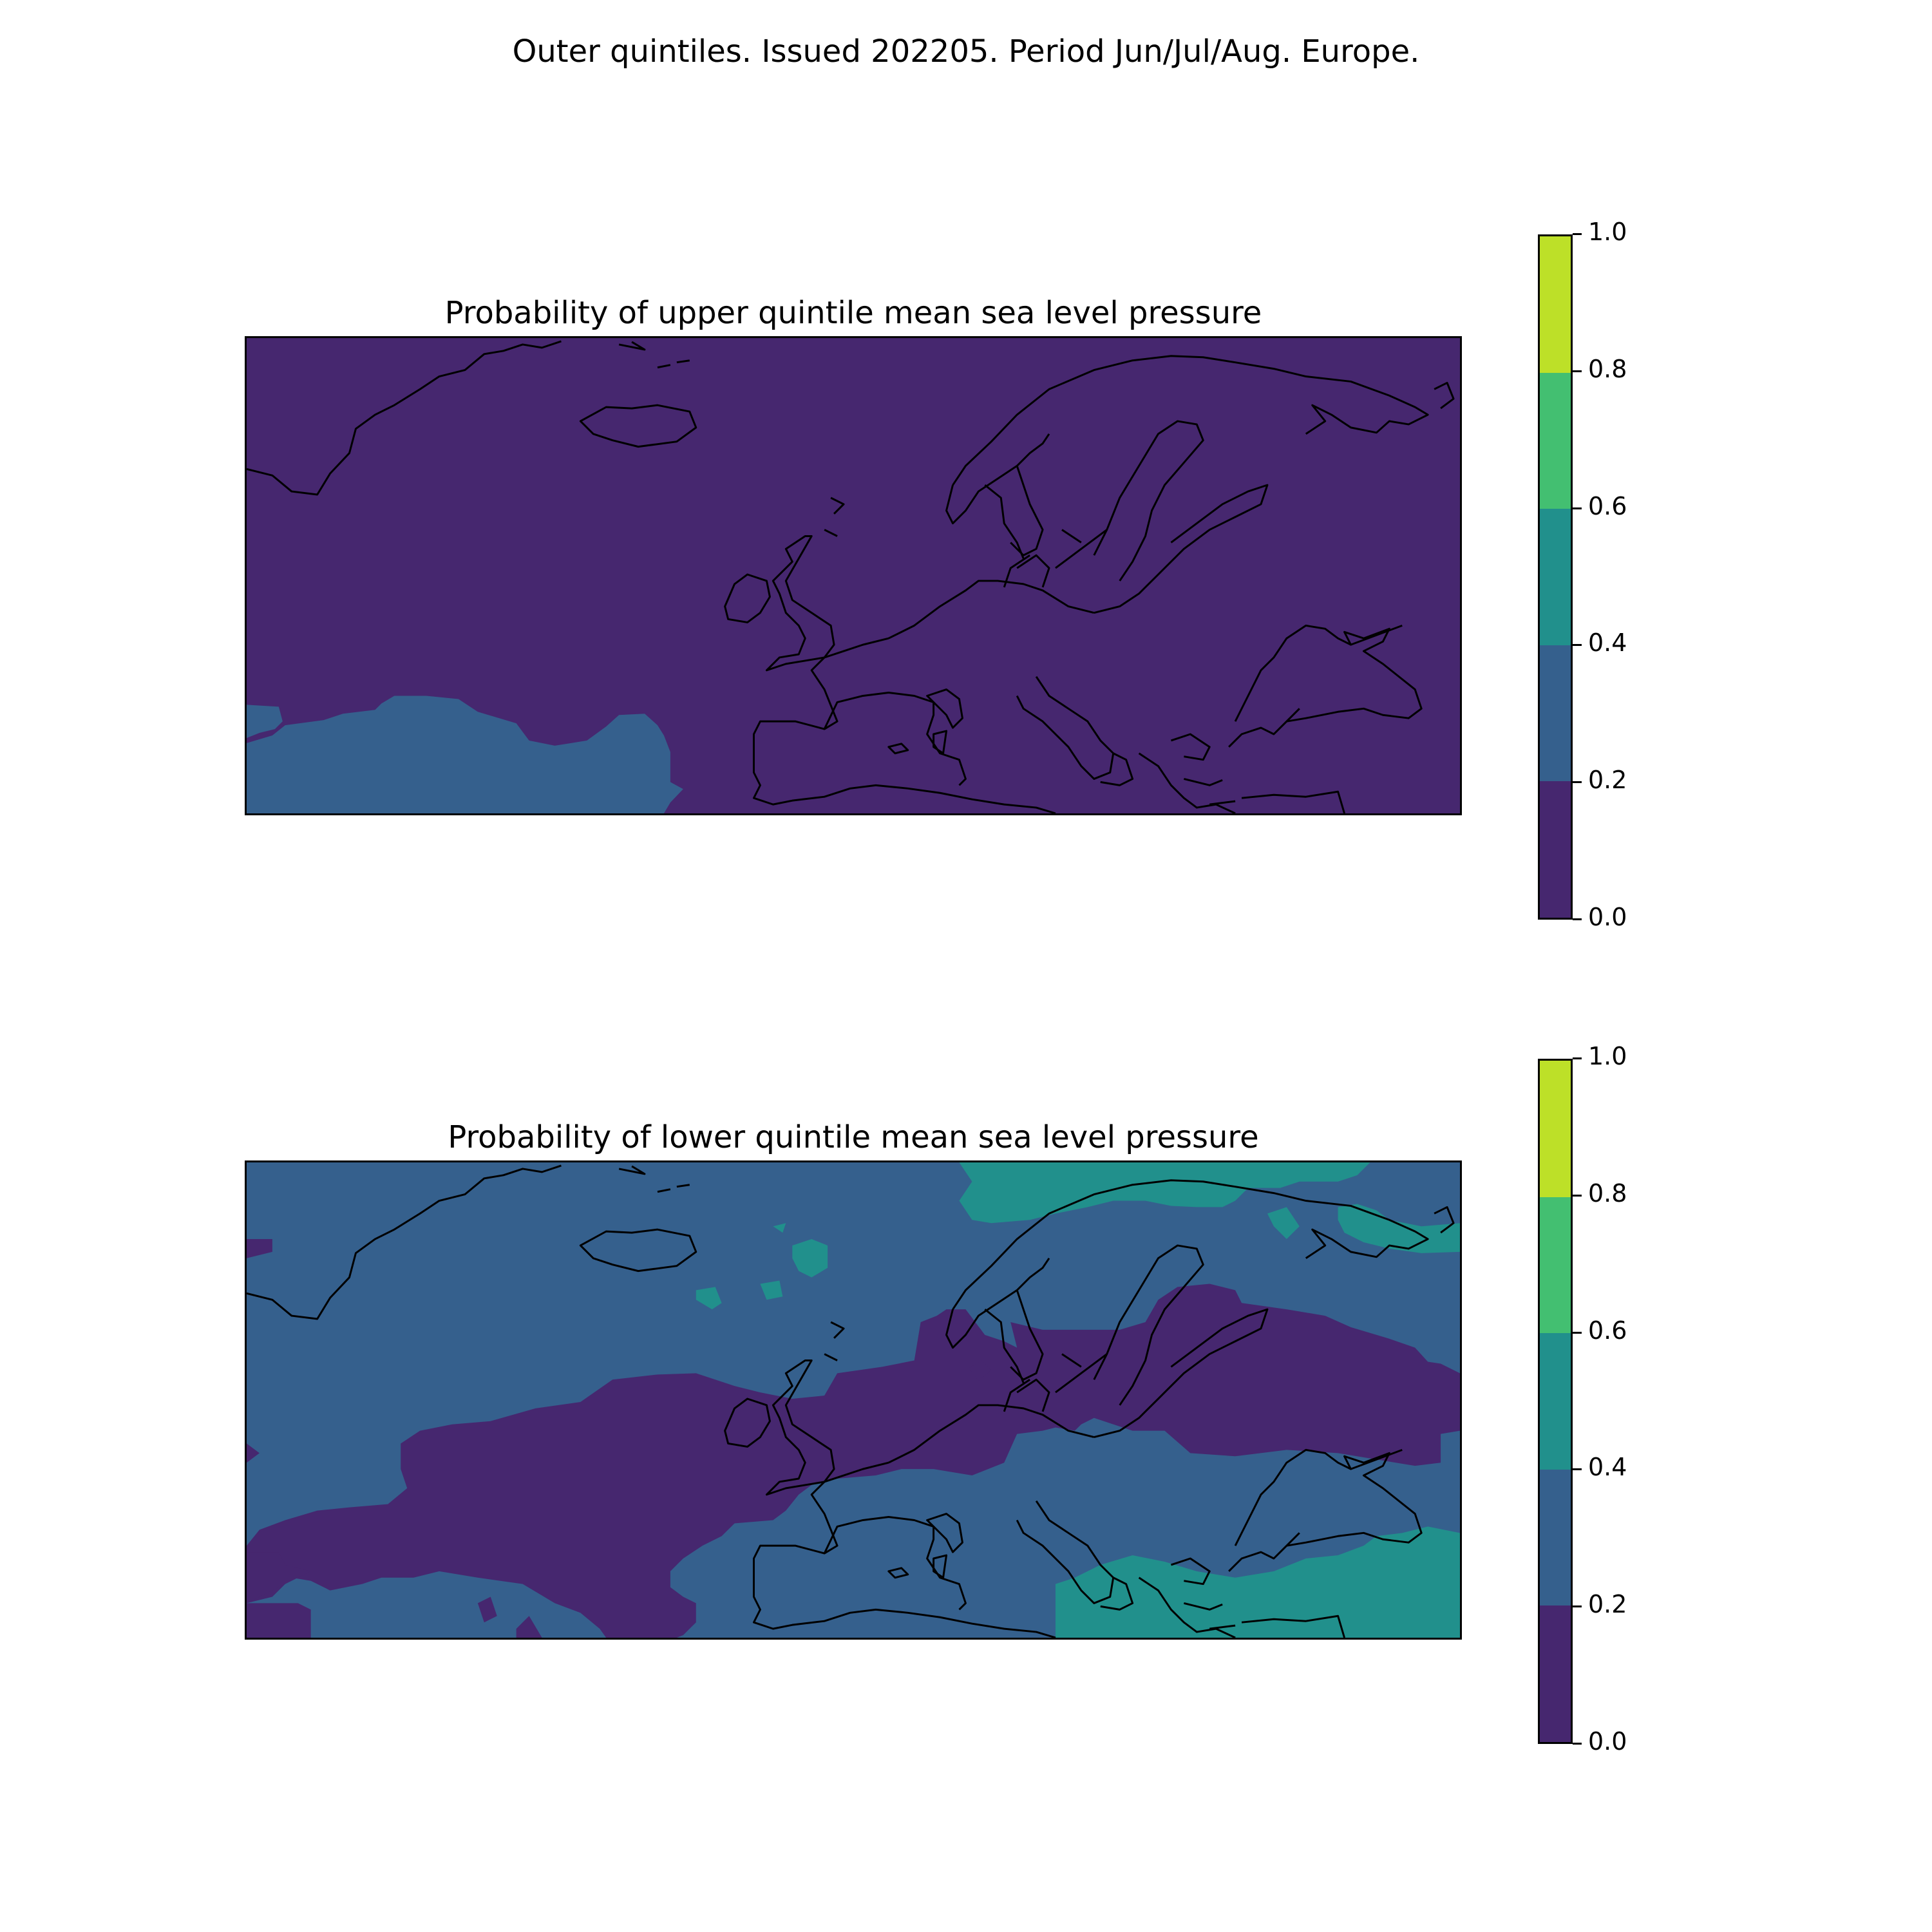  I want to click on upper-colorbar-bin-0.4-0.6, so click(1556, 577).